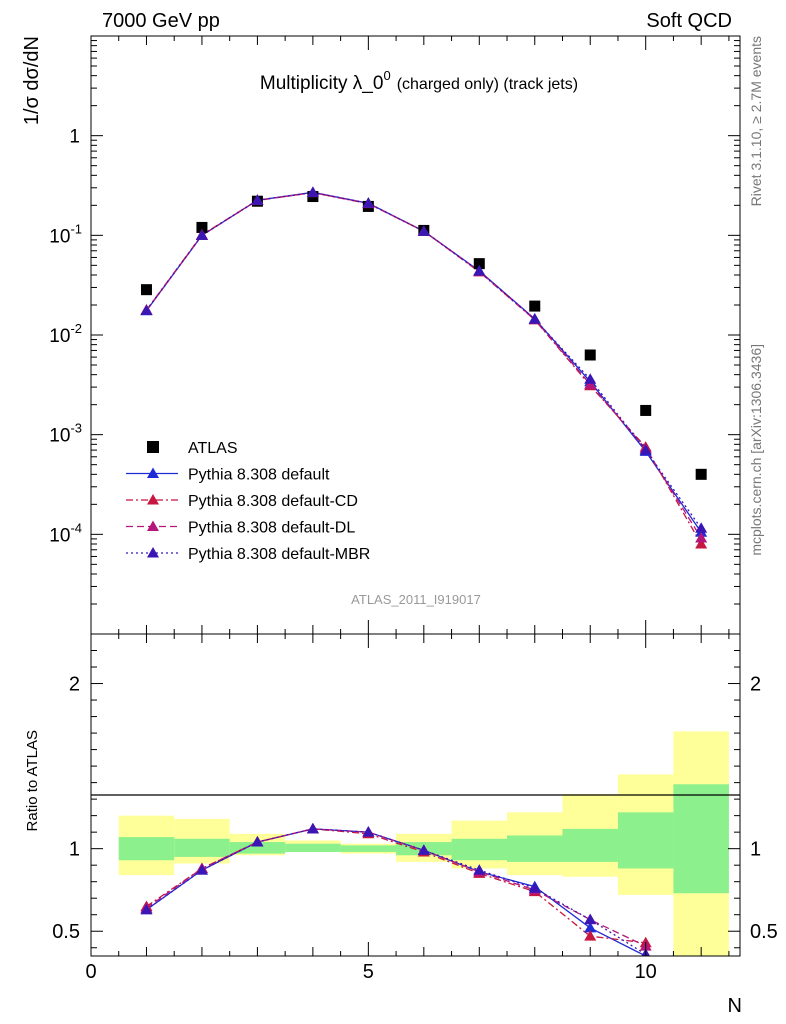 This screenshot has height=1024, width=786. I want to click on legend-item: Pythia 8.308 default-DL, so click(240, 528).